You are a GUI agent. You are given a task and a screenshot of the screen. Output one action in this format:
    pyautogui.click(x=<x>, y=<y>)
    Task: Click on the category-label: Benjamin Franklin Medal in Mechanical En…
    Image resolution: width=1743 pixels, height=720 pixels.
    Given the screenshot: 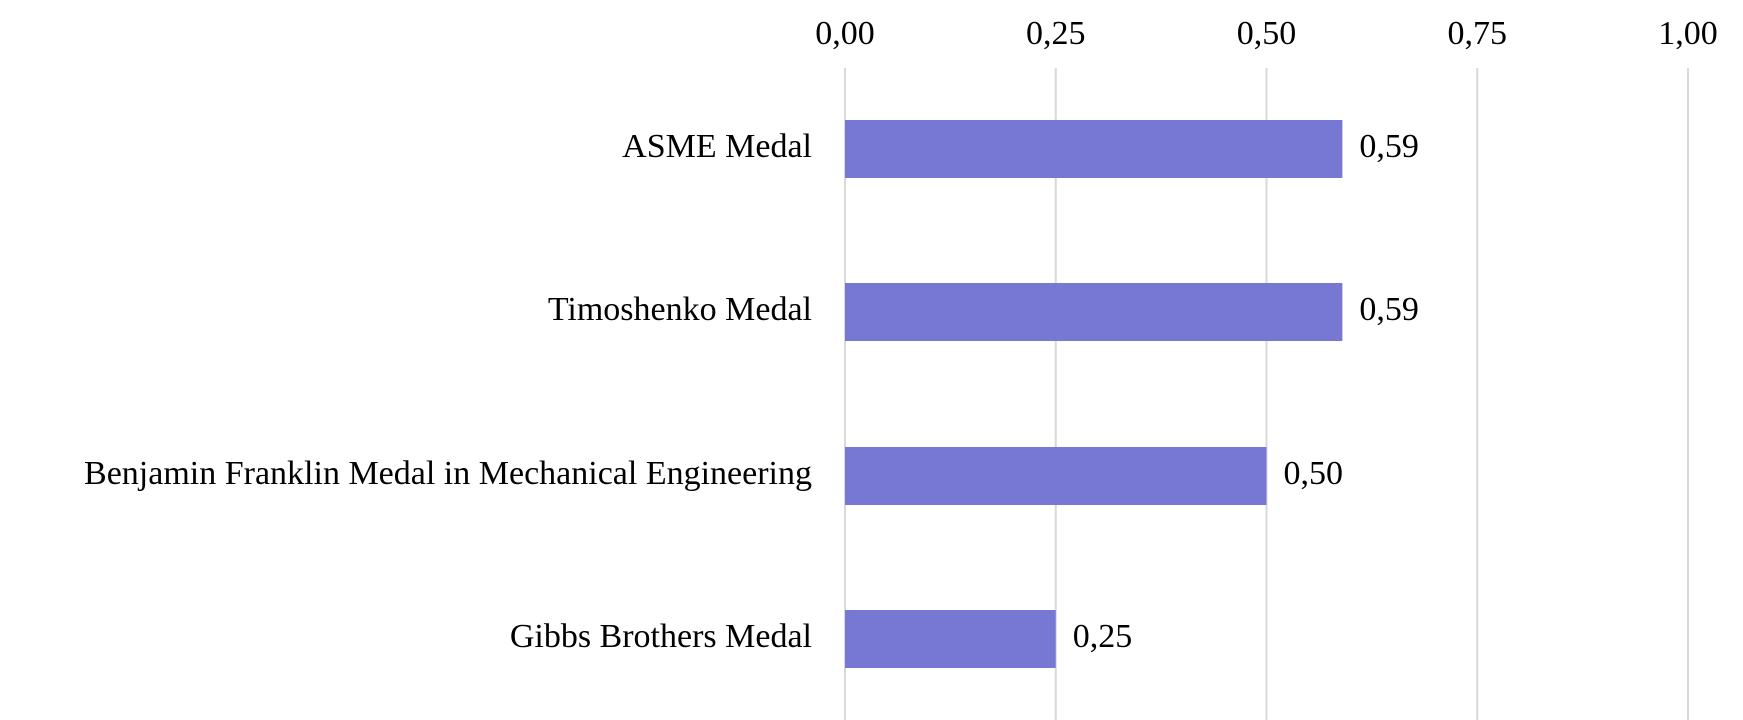 What is the action you would take?
    pyautogui.click(x=448, y=473)
    